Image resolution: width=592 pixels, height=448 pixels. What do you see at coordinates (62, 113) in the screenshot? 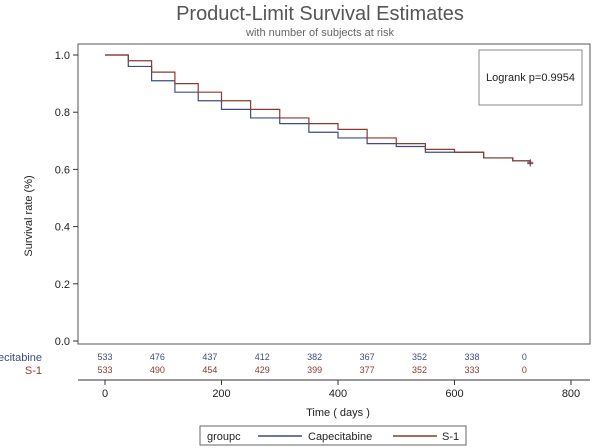
I see `y-tick-label-4: 0.8` at bounding box center [62, 113].